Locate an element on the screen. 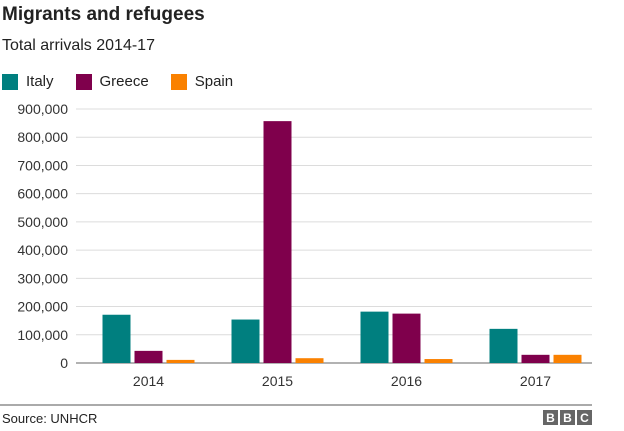  legend-item-spain: Spain is located at coordinates (202, 81).